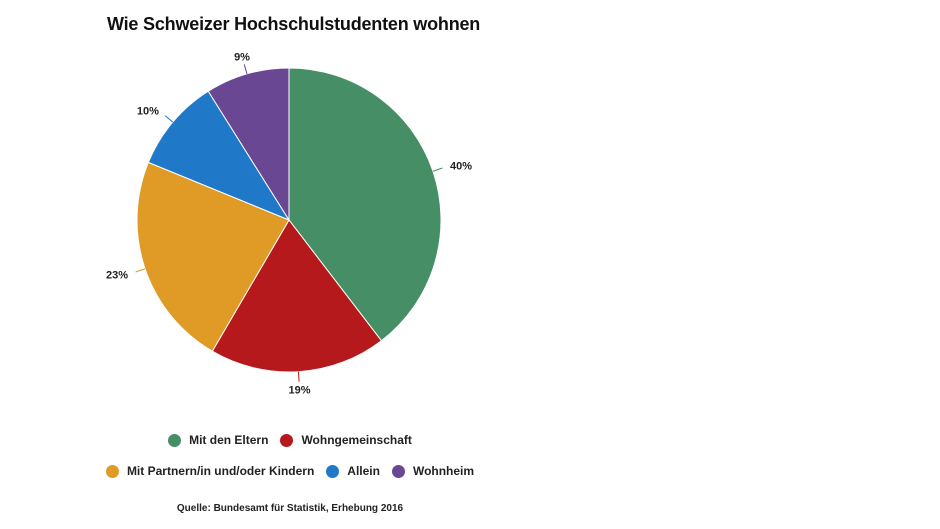 The width and height of the screenshot is (940, 529). Describe the element at coordinates (365, 204) in the screenshot. I see `pie-slice-mit-den-eltern` at that location.